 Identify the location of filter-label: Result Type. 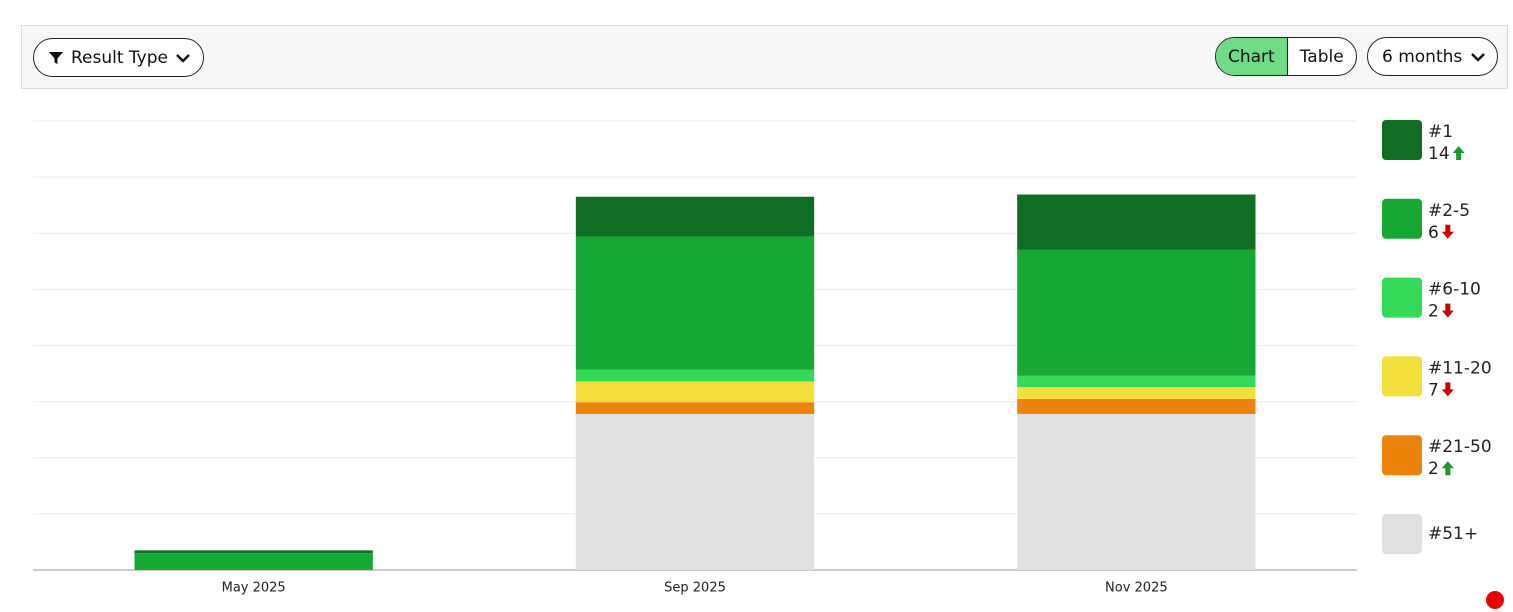
(119, 57).